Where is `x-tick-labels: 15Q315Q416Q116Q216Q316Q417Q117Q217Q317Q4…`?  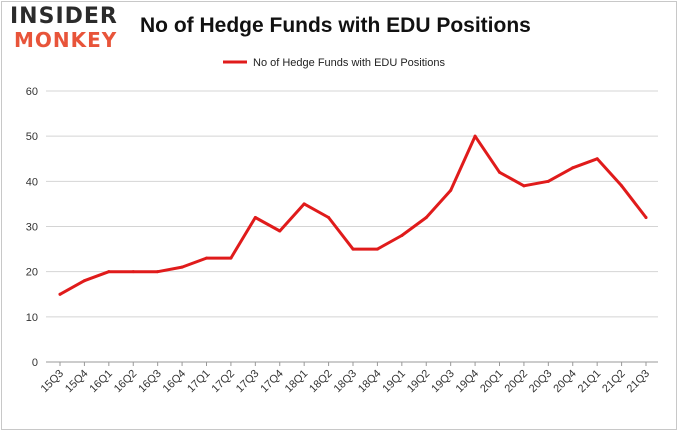
x-tick-labels: 15Q315Q416Q116Q216Q316Q417Q117Q217Q317Q4… is located at coordinates (346, 382).